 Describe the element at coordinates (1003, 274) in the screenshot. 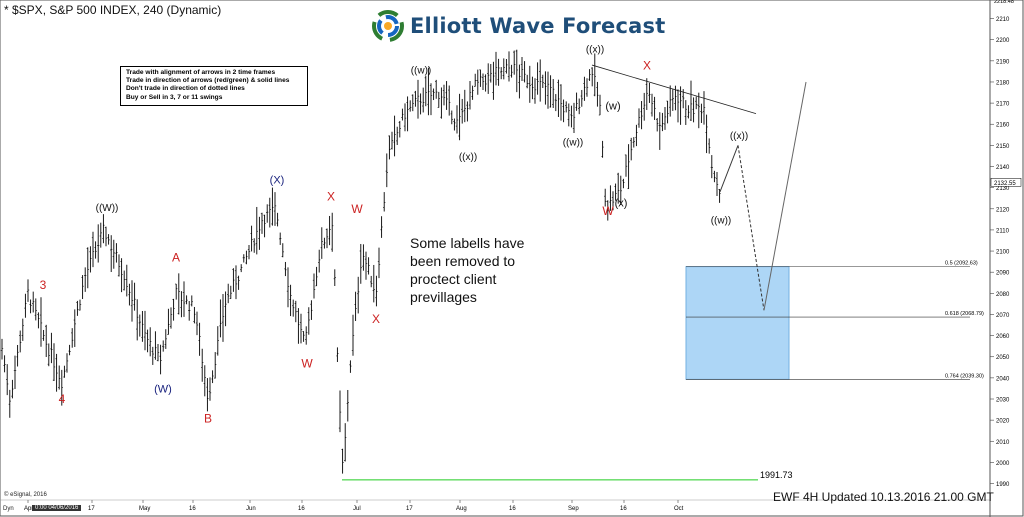

I see `y-tick-label: 2090` at that location.